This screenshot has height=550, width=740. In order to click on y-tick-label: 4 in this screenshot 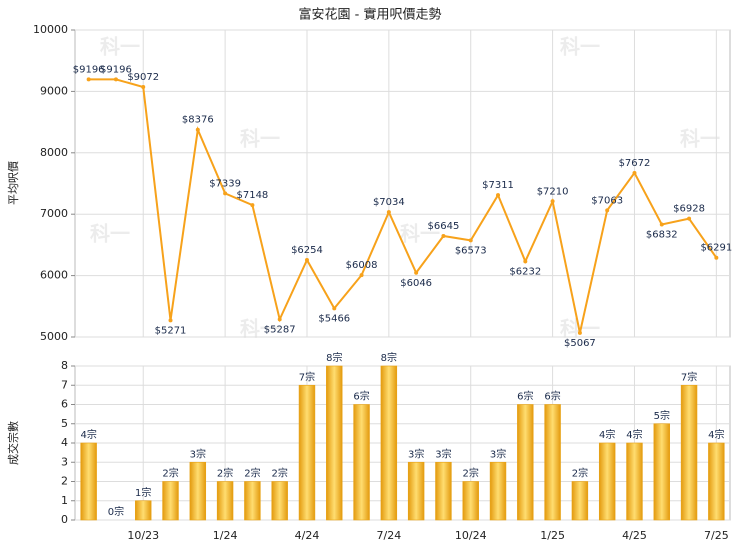, I will do `click(64, 442)`.